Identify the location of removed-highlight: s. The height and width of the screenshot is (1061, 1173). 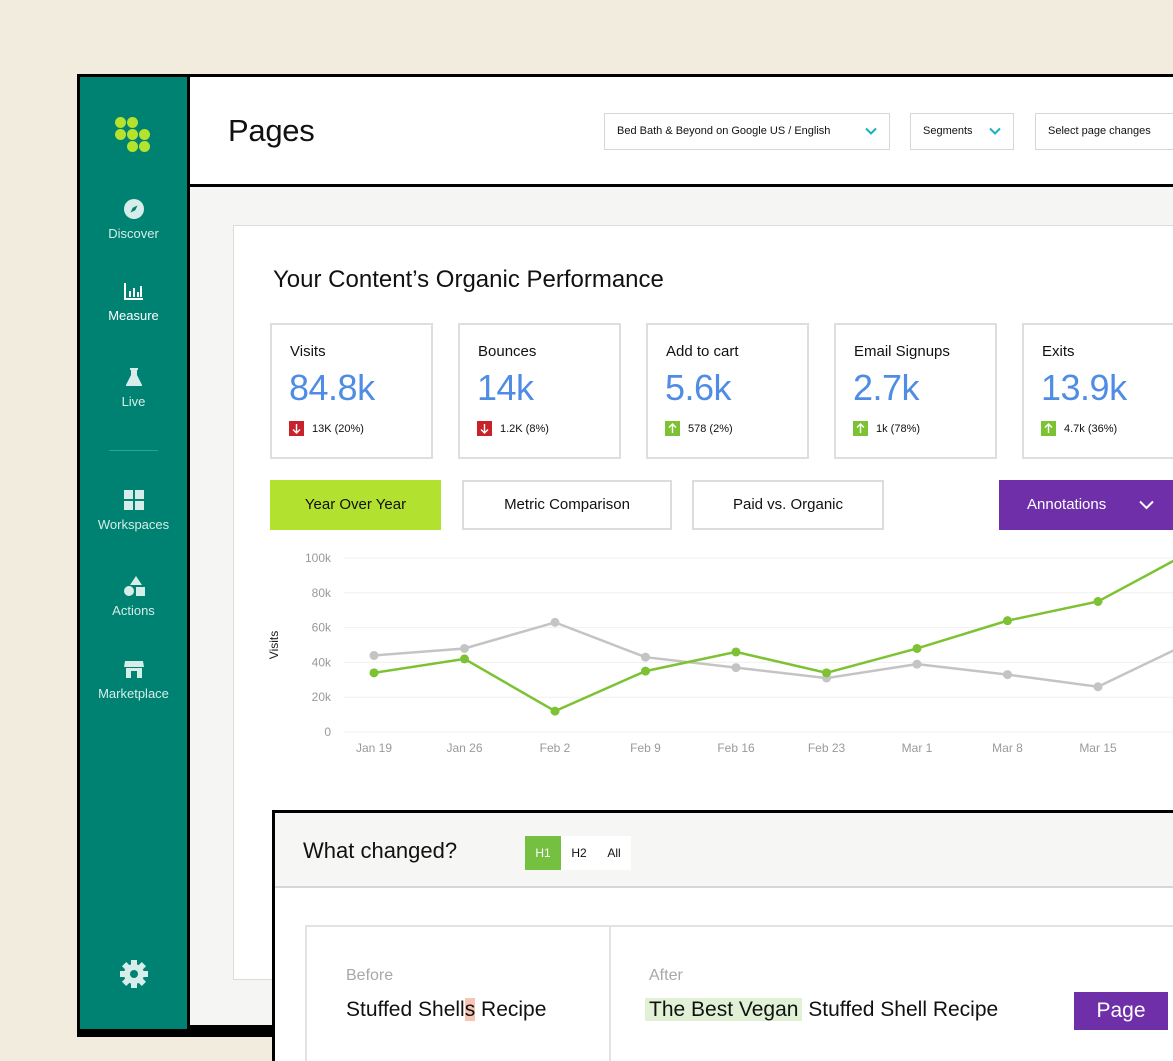
(470, 1009).